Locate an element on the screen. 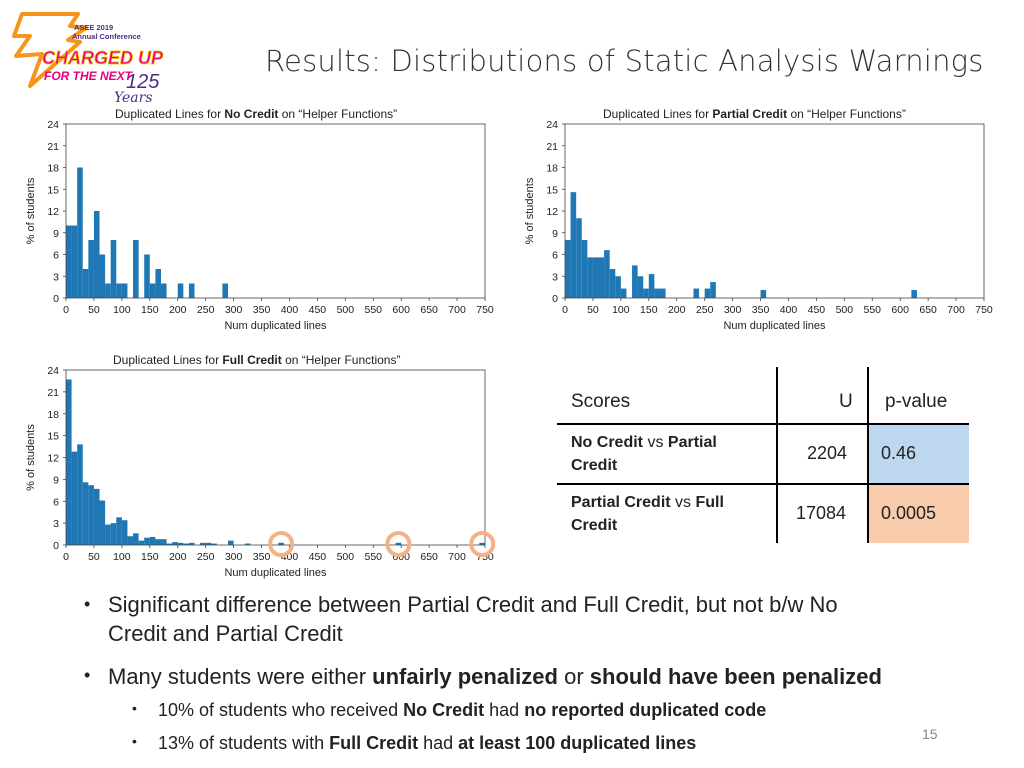 Image resolution: width=1024 pixels, height=768 pixels. x-tick-label: 550 is located at coordinates (873, 310).